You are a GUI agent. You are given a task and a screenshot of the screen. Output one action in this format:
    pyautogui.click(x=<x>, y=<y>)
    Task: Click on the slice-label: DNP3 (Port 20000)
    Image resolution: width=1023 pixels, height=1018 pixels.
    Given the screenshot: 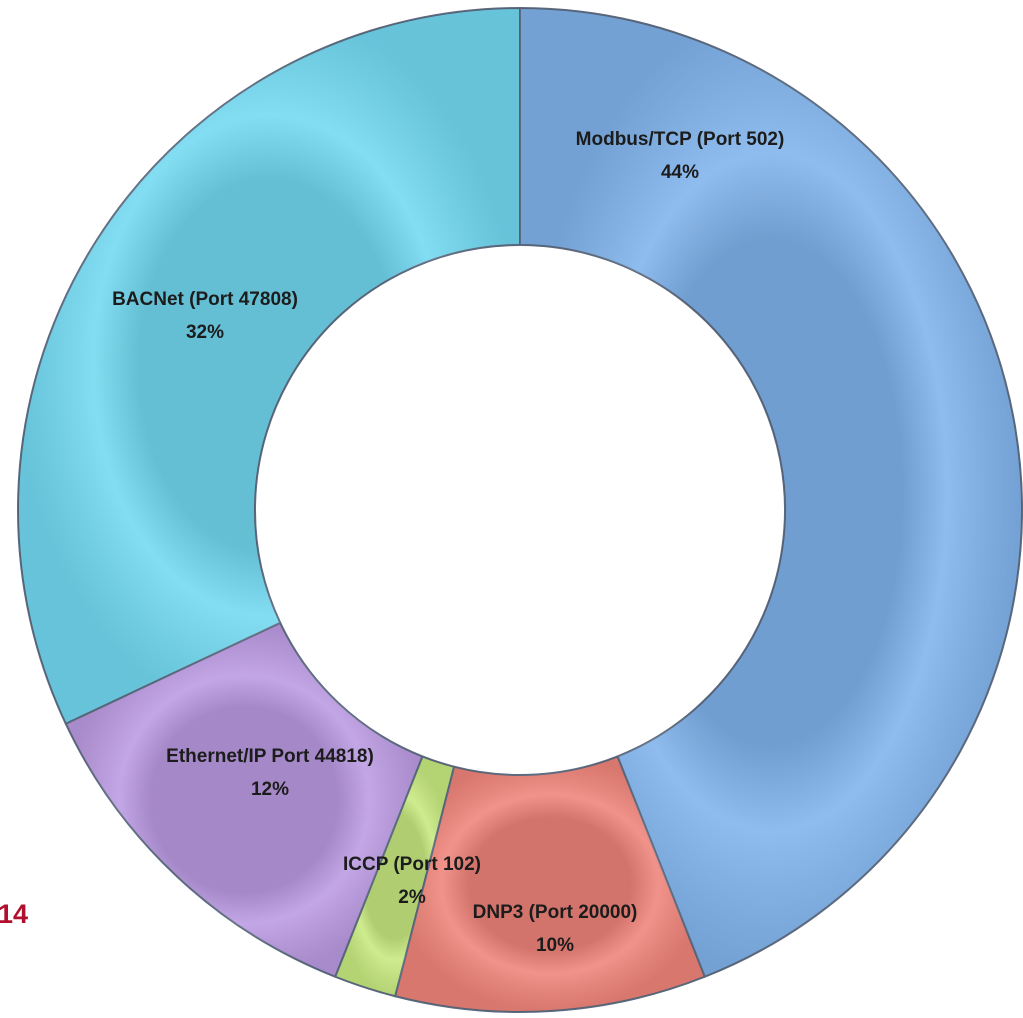 What is the action you would take?
    pyautogui.click(x=555, y=912)
    